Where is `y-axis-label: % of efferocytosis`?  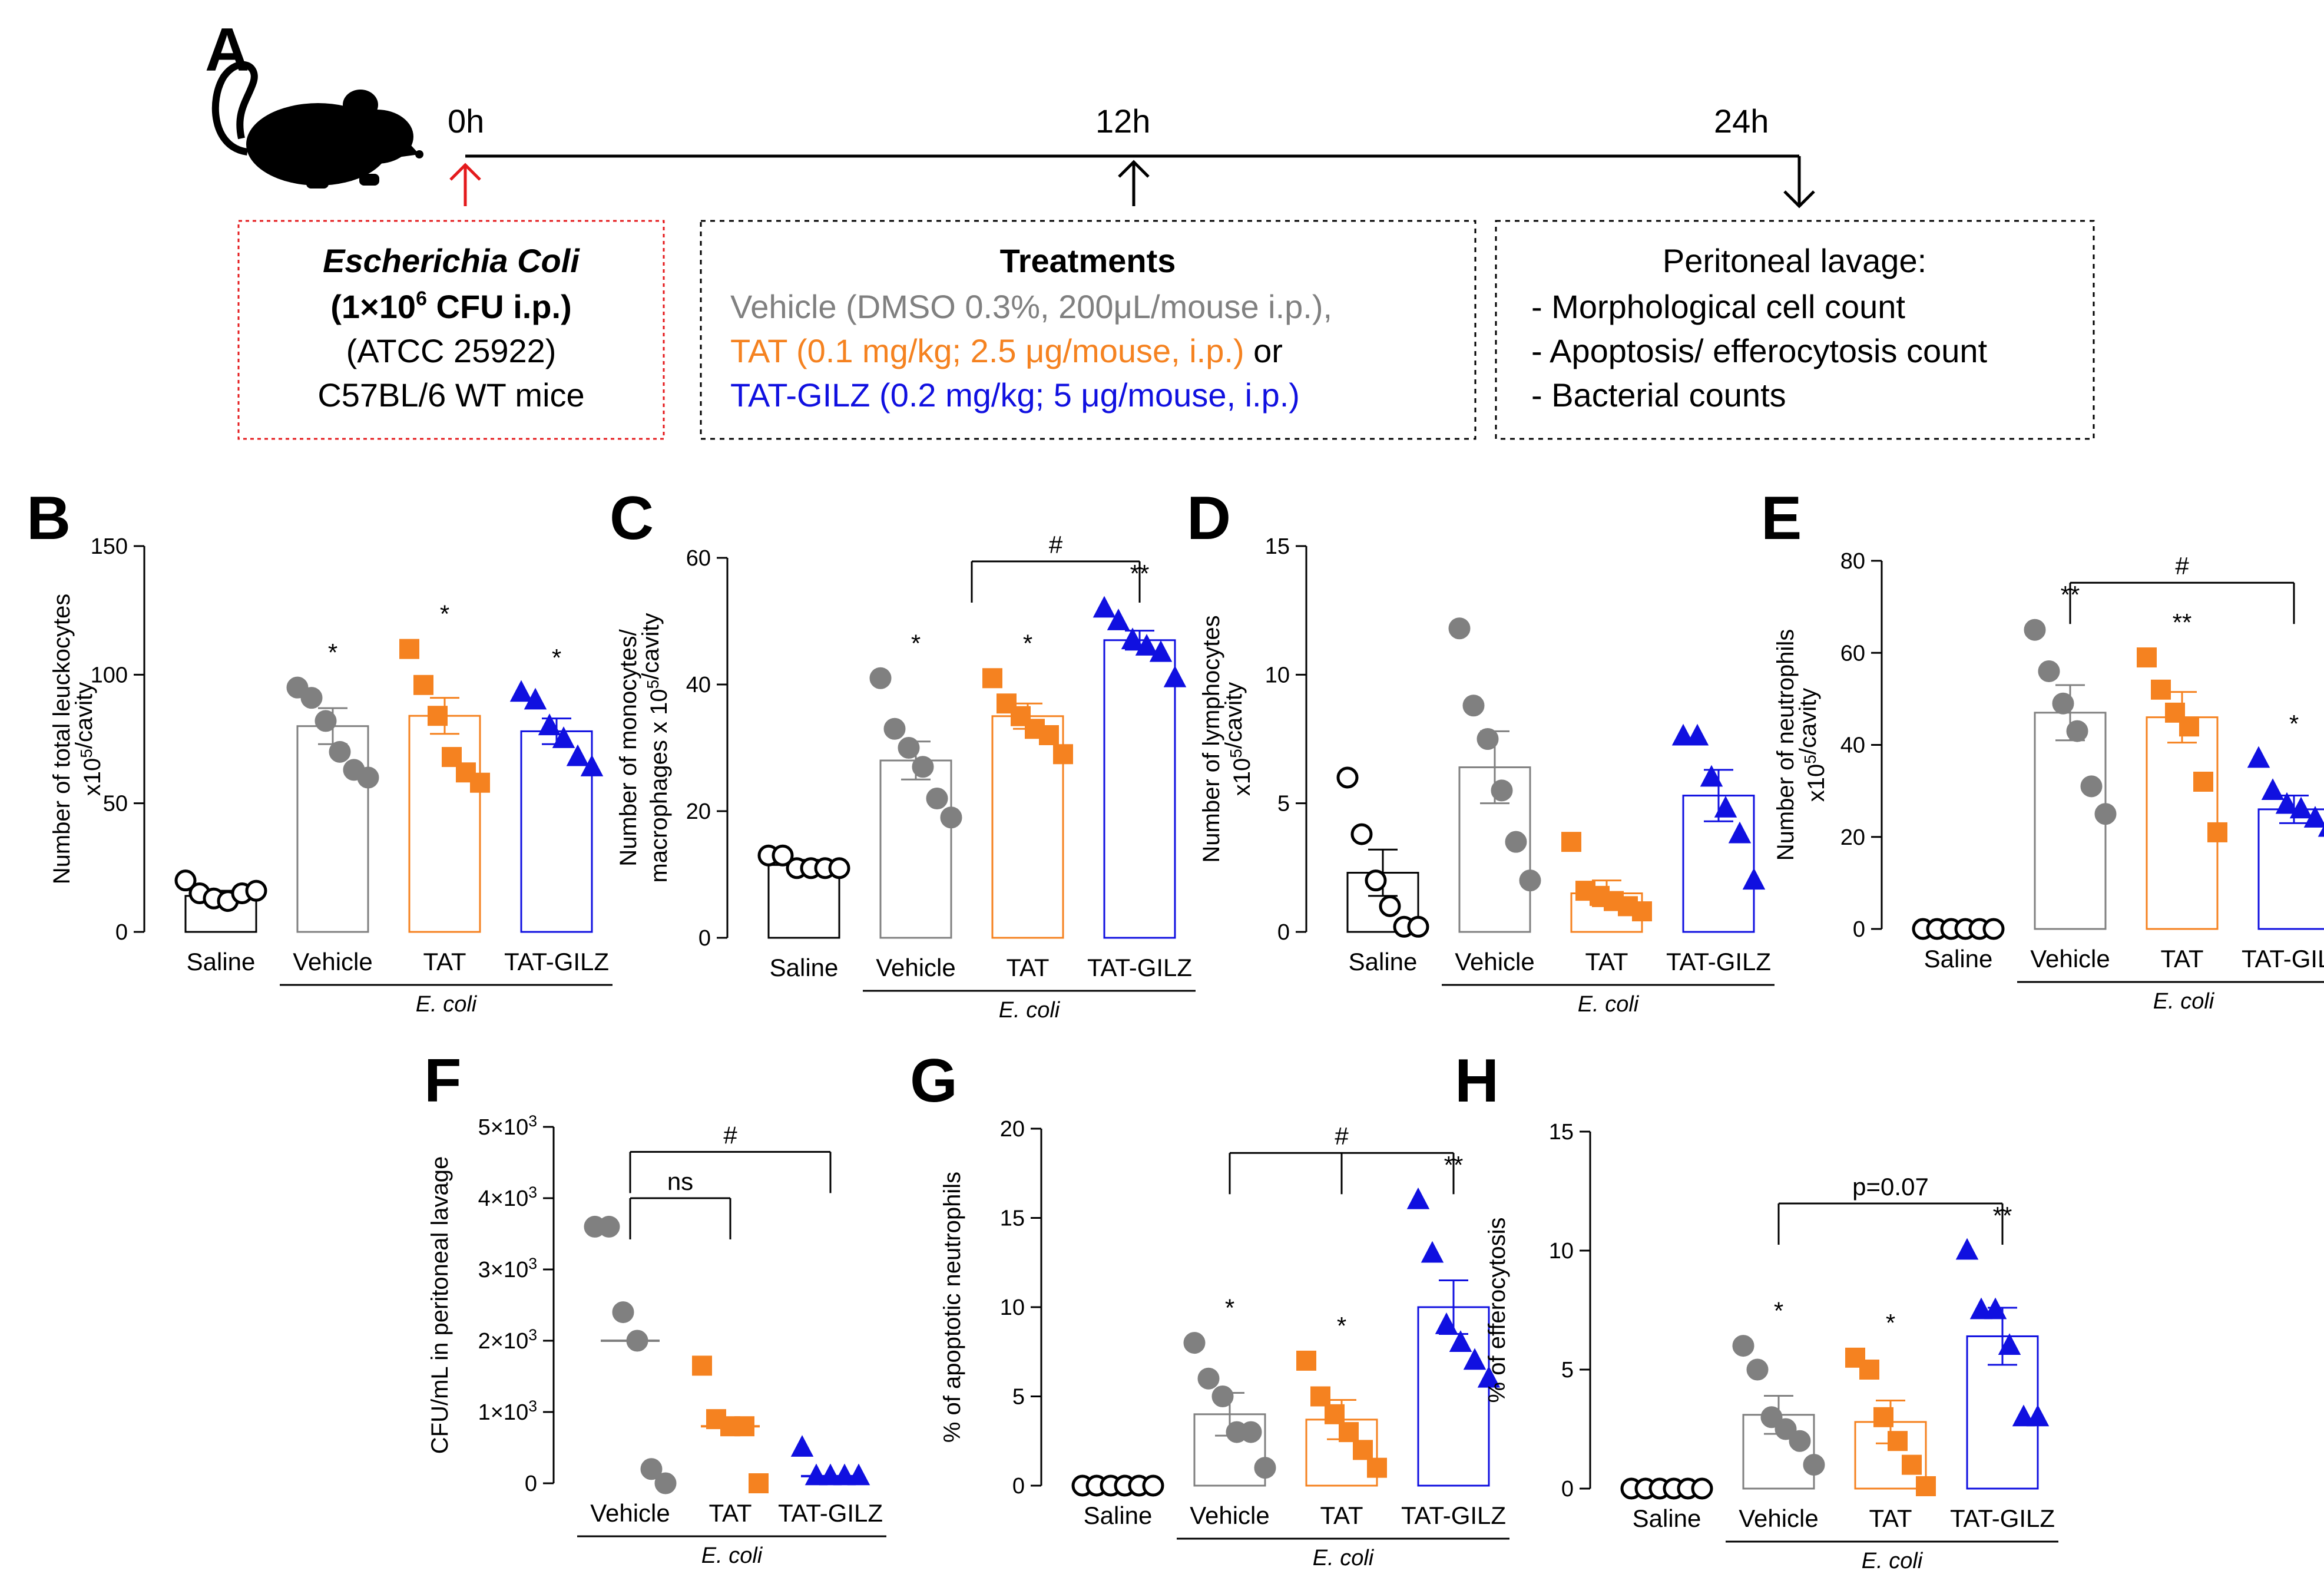 y-axis-label: % of efferocytosis is located at coordinates (1497, 1311).